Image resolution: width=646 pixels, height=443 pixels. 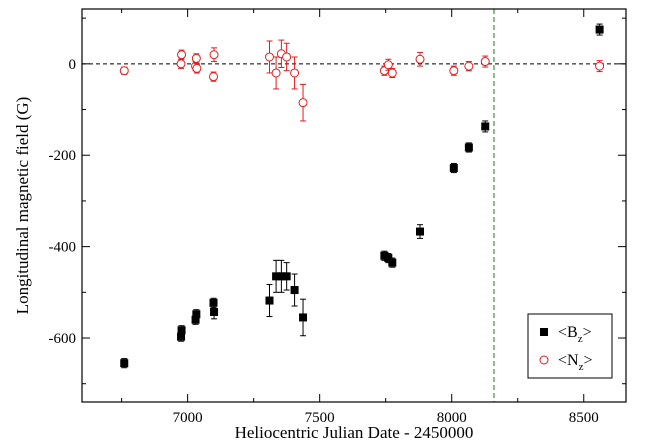 I want to click on y-tick-label: -400, so click(x=63, y=248).